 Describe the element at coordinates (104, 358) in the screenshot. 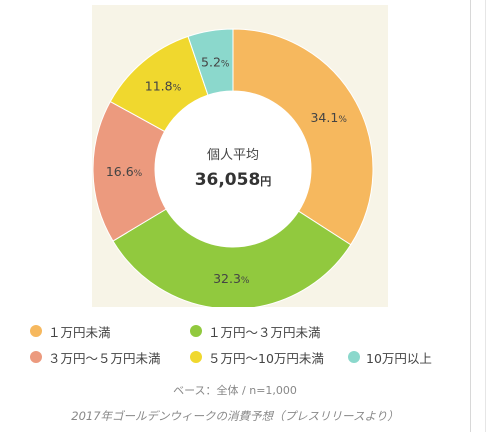

I see `legend-label: ３万円〜５万円未満` at that location.